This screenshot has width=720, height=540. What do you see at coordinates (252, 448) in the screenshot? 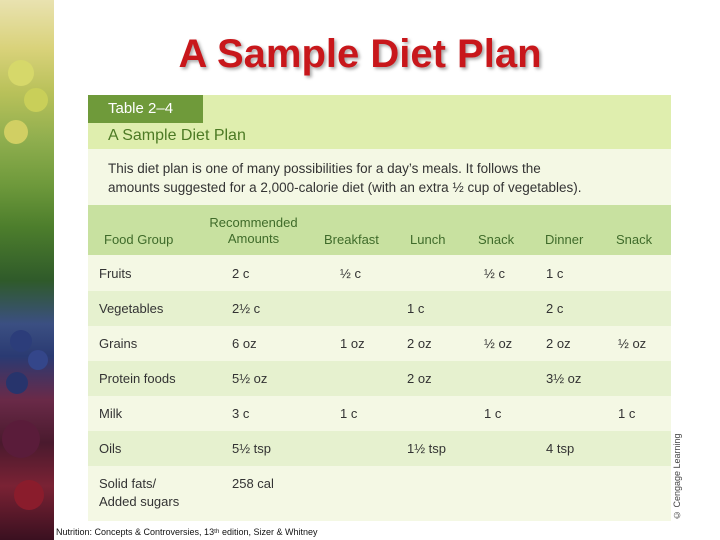
I see `recommended-amount-cell: 5½ tsp` at bounding box center [252, 448].